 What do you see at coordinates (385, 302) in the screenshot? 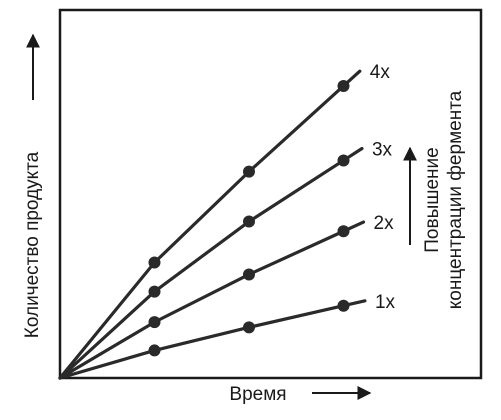
I see `series-label-1x: 1x` at bounding box center [385, 302].